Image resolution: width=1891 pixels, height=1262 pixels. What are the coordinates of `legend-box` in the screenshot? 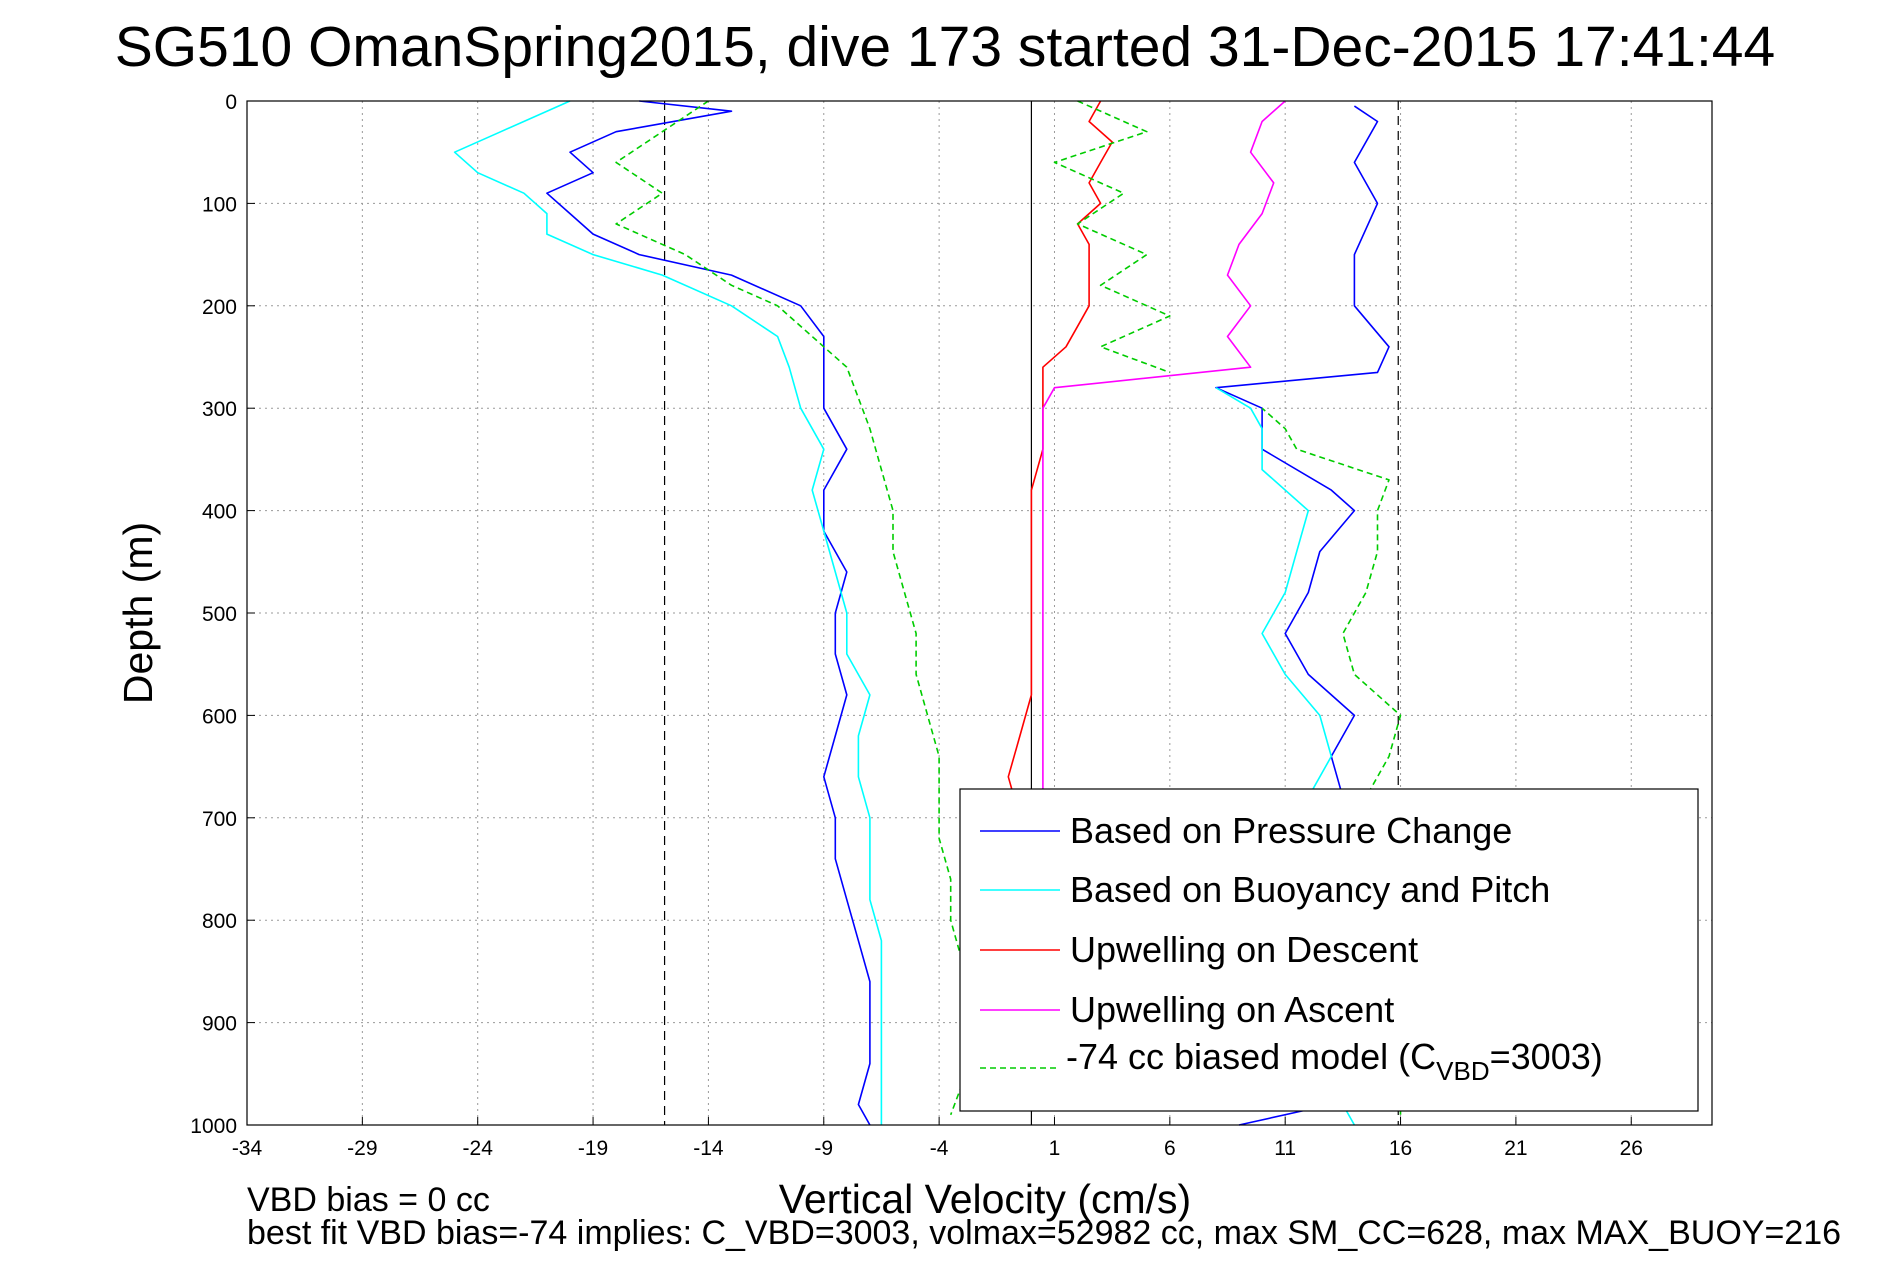 It's located at (1329, 950).